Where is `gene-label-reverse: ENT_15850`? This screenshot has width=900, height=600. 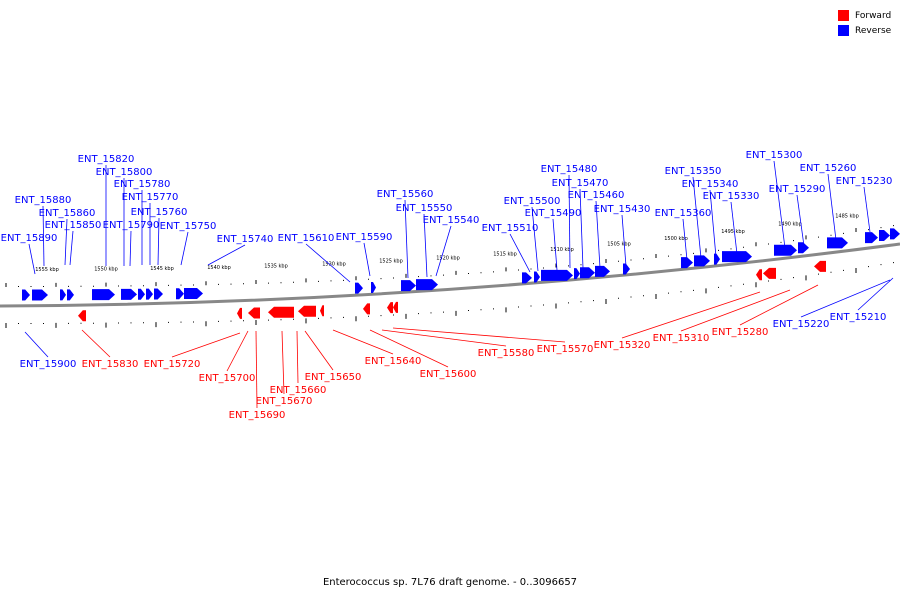 gene-label-reverse: ENT_15850 is located at coordinates (73, 225).